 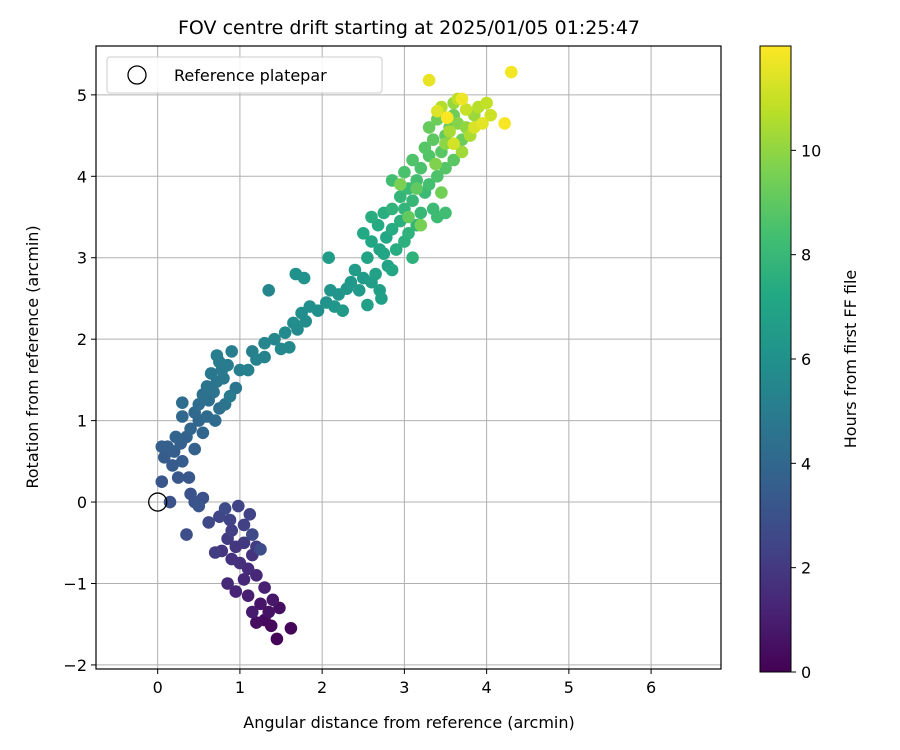 I want to click on x-axis-title: Angular distance from reference (arcmin), so click(x=408, y=722).